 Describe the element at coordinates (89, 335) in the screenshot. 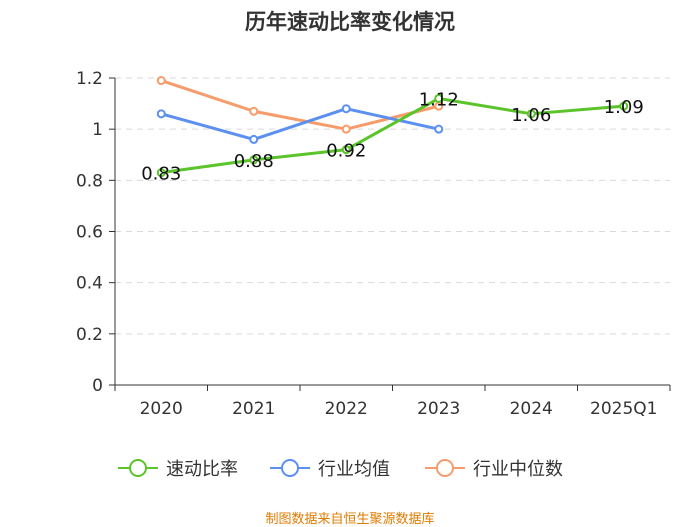

I see `y-tick-label: 0.2` at that location.